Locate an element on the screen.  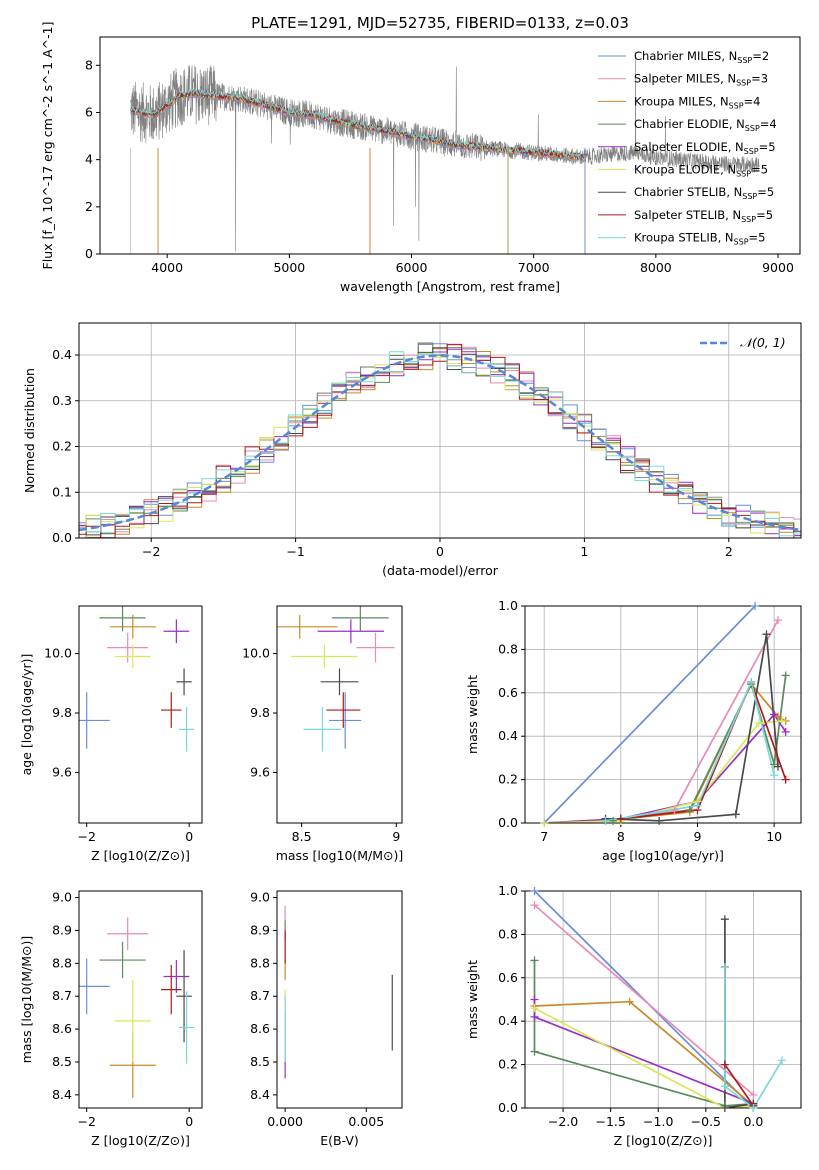
y-tick-label: 8.7 is located at coordinates (62, 995).